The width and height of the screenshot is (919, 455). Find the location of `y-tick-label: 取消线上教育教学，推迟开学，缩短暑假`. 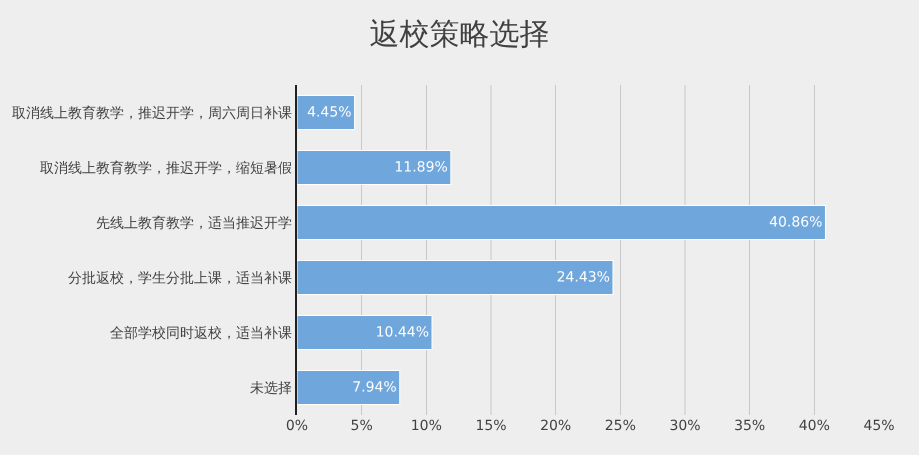

y-tick-label: 取消线上教育教学，推迟开学，缩短暑假 is located at coordinates (166, 167).